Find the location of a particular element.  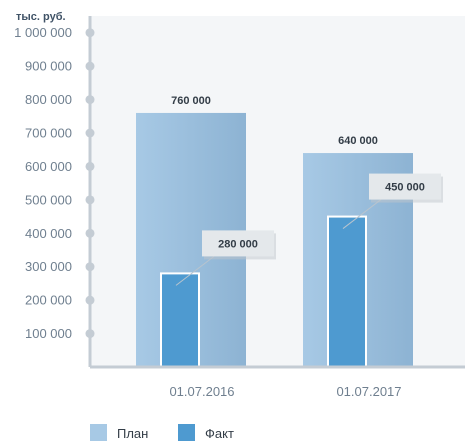

legend-swatch-plan is located at coordinates (98, 432).